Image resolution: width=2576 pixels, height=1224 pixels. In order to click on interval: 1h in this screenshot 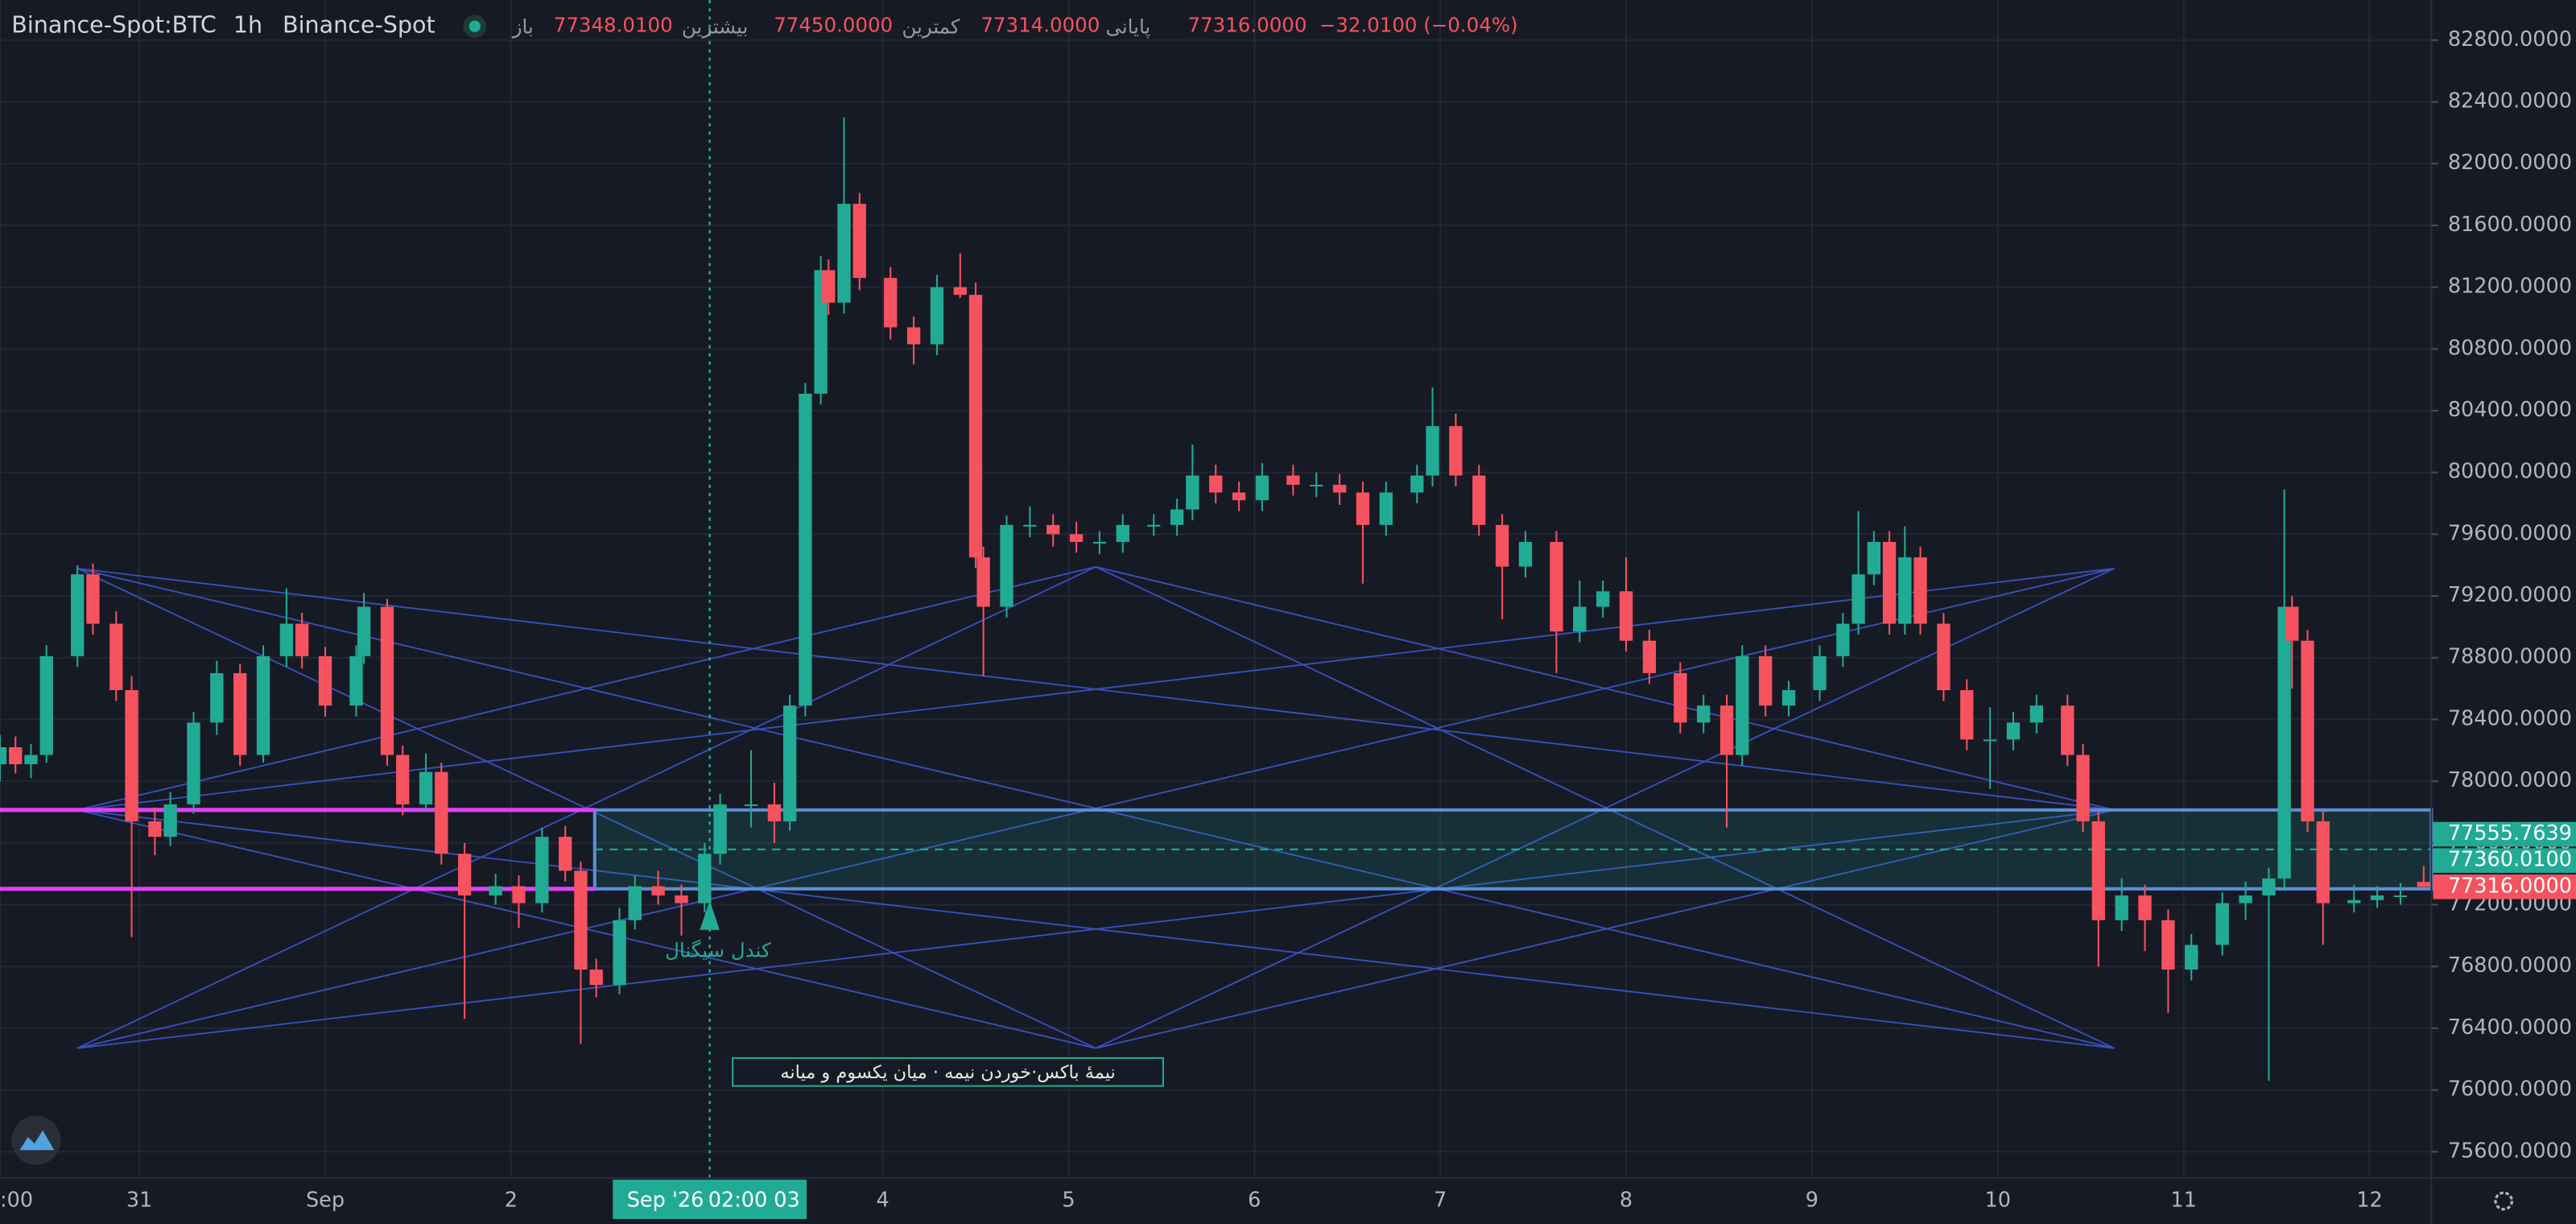, I will do `click(247, 25)`.